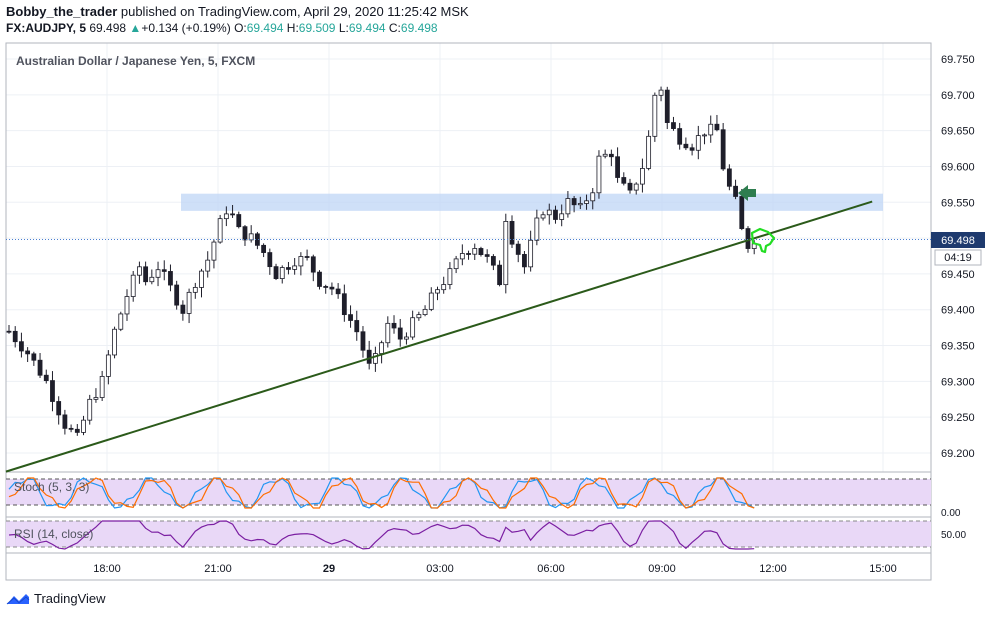 Image resolution: width=988 pixels, height=618 pixels. What do you see at coordinates (763, 240) in the screenshot?
I see `hand-pointer-icon` at bounding box center [763, 240].